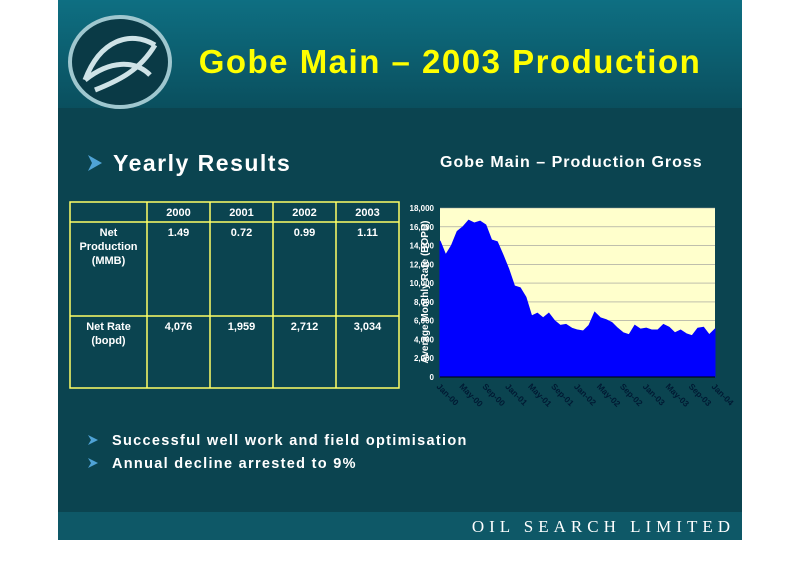 The height and width of the screenshot is (566, 800). What do you see at coordinates (241, 213) in the screenshot?
I see `table-header: 2001` at bounding box center [241, 213].